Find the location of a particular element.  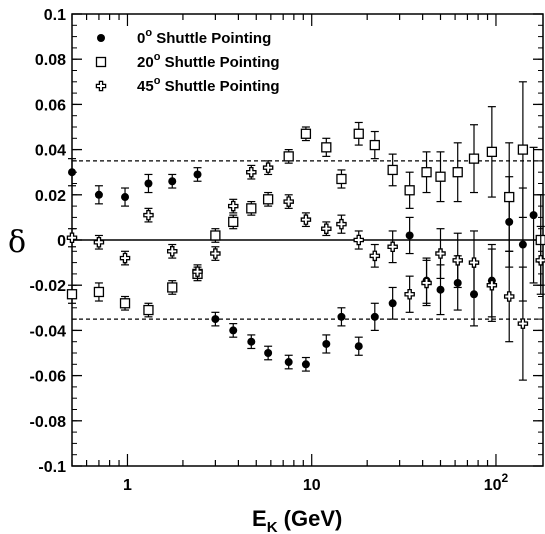

y-tick-label: 0 is located at coordinates (61, 241).